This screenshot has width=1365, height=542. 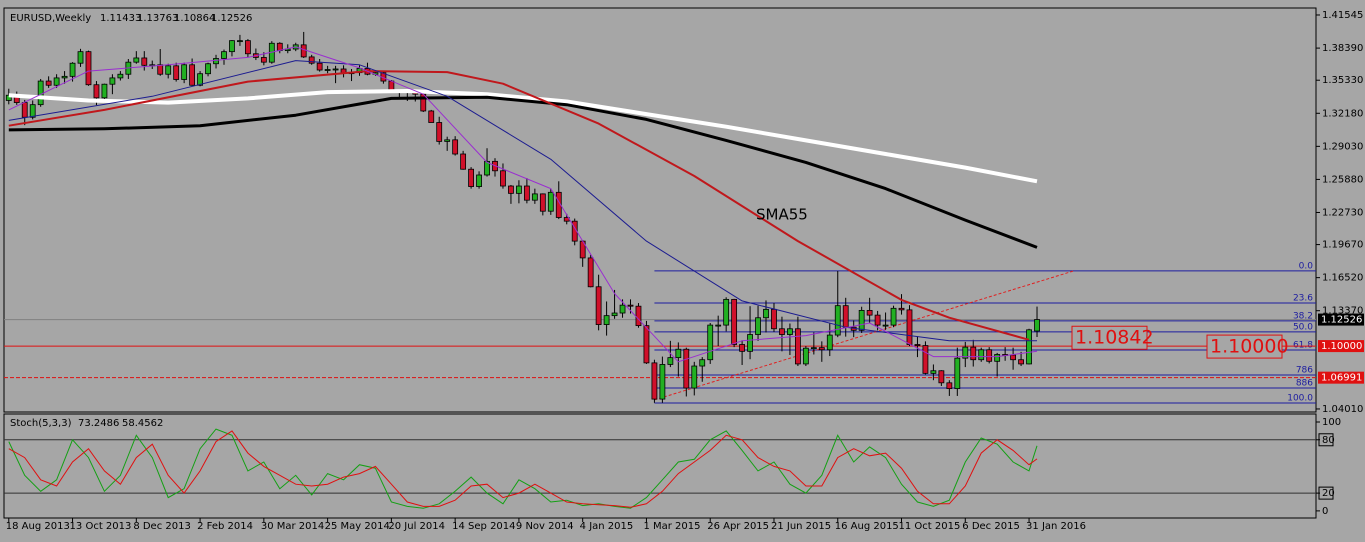 What do you see at coordinates (416, 526) in the screenshot?
I see `x-tick-label: 20 Jul 2014` at bounding box center [416, 526].